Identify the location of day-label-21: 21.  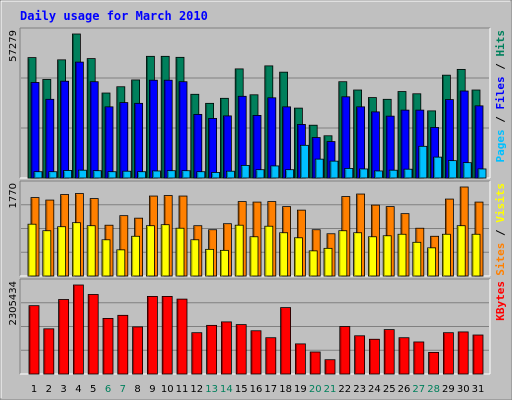
(330, 389).